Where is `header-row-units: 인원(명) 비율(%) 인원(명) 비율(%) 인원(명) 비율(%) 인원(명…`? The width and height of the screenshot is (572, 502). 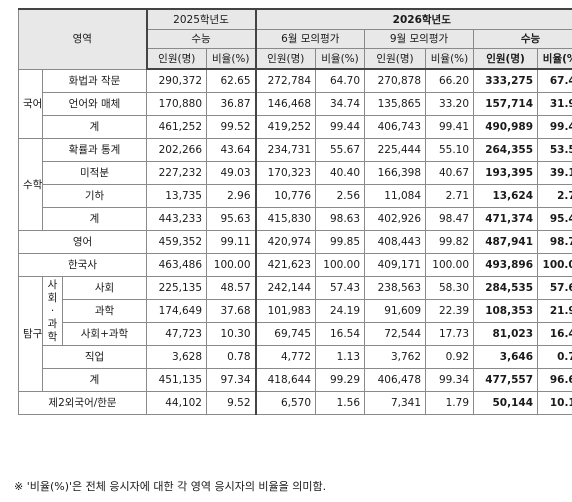 header-row-units: 인원(명) 비율(%) 인원(명) 비율(%) 인원(명) 비율(%) 인원(명… is located at coordinates (295, 59).